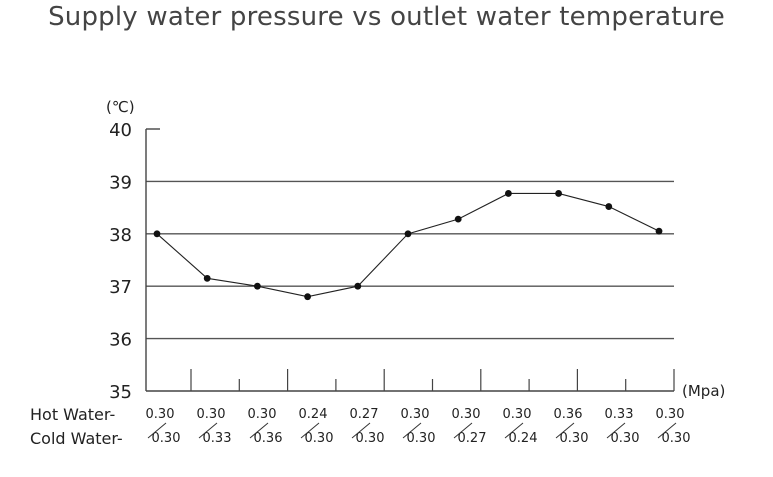 This screenshot has width=773, height=477. What do you see at coordinates (120, 392) in the screenshot?
I see `y-tick-label: 35` at bounding box center [120, 392].